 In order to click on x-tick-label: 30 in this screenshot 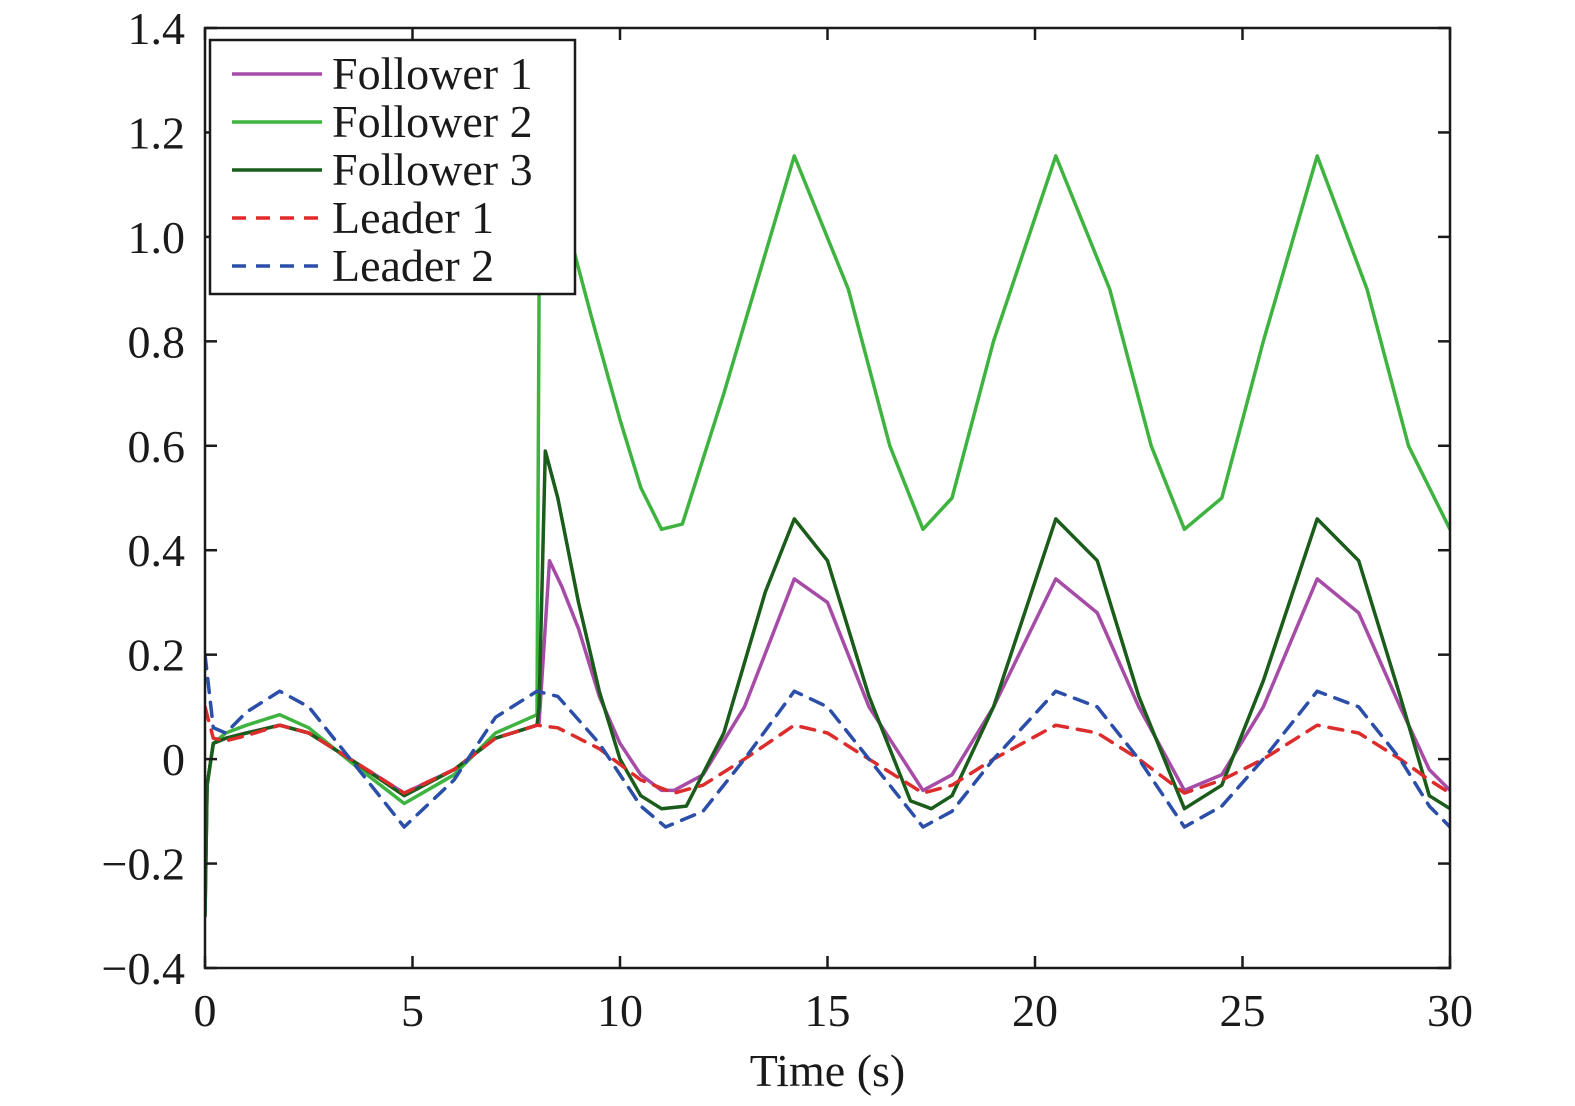, I will do `click(1450, 1010)`.